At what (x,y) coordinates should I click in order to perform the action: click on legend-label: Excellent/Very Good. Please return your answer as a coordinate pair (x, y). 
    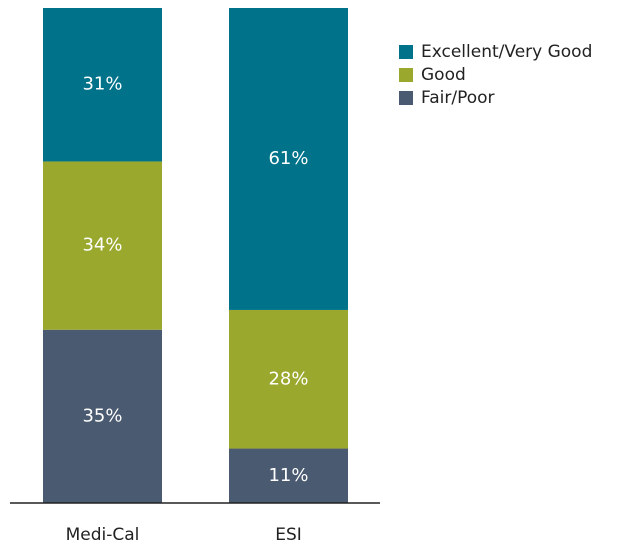
    Looking at the image, I should click on (506, 52).